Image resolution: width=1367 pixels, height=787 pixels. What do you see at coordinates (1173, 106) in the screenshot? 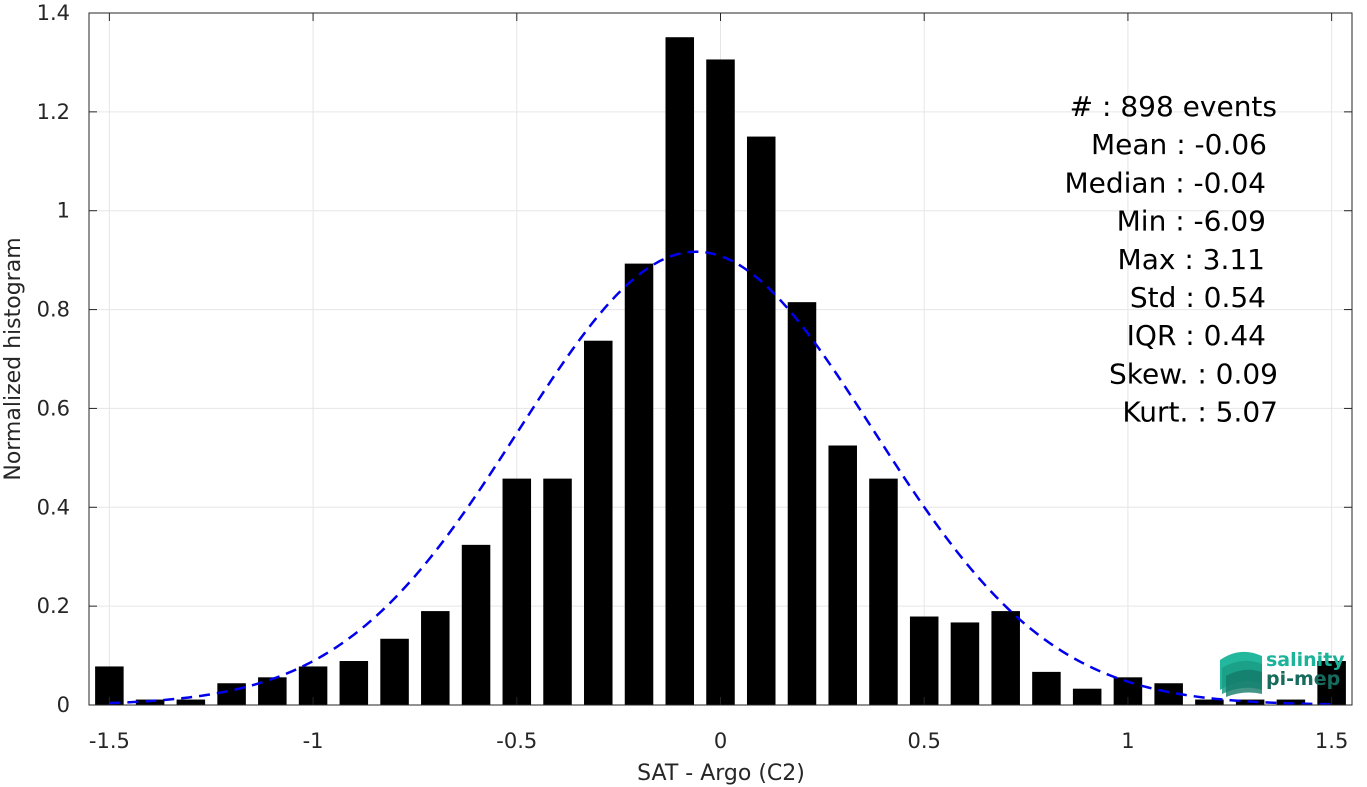
I see `stats-line: # : 898 events` at bounding box center [1173, 106].